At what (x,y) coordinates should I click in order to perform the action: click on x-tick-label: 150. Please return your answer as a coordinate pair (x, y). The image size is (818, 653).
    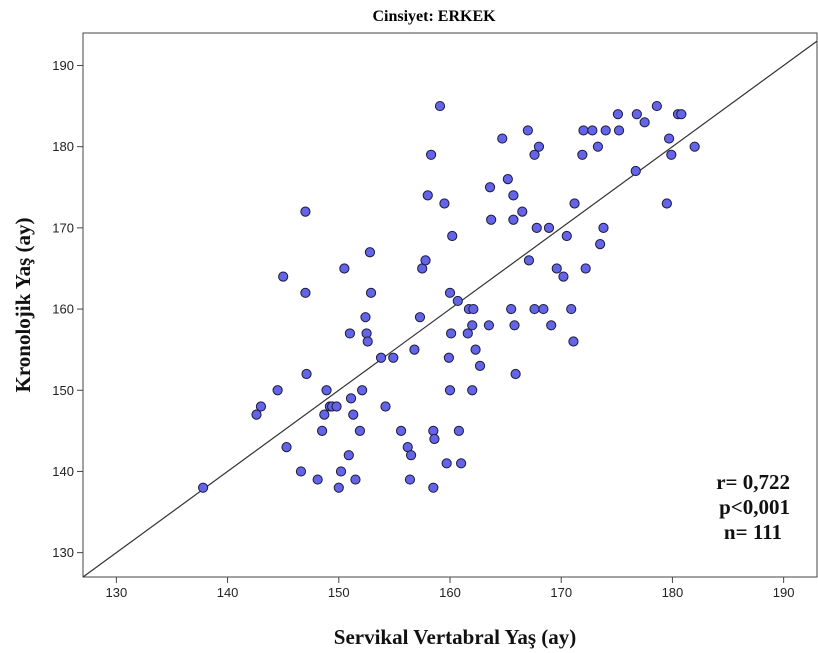
    Looking at the image, I should click on (339, 592).